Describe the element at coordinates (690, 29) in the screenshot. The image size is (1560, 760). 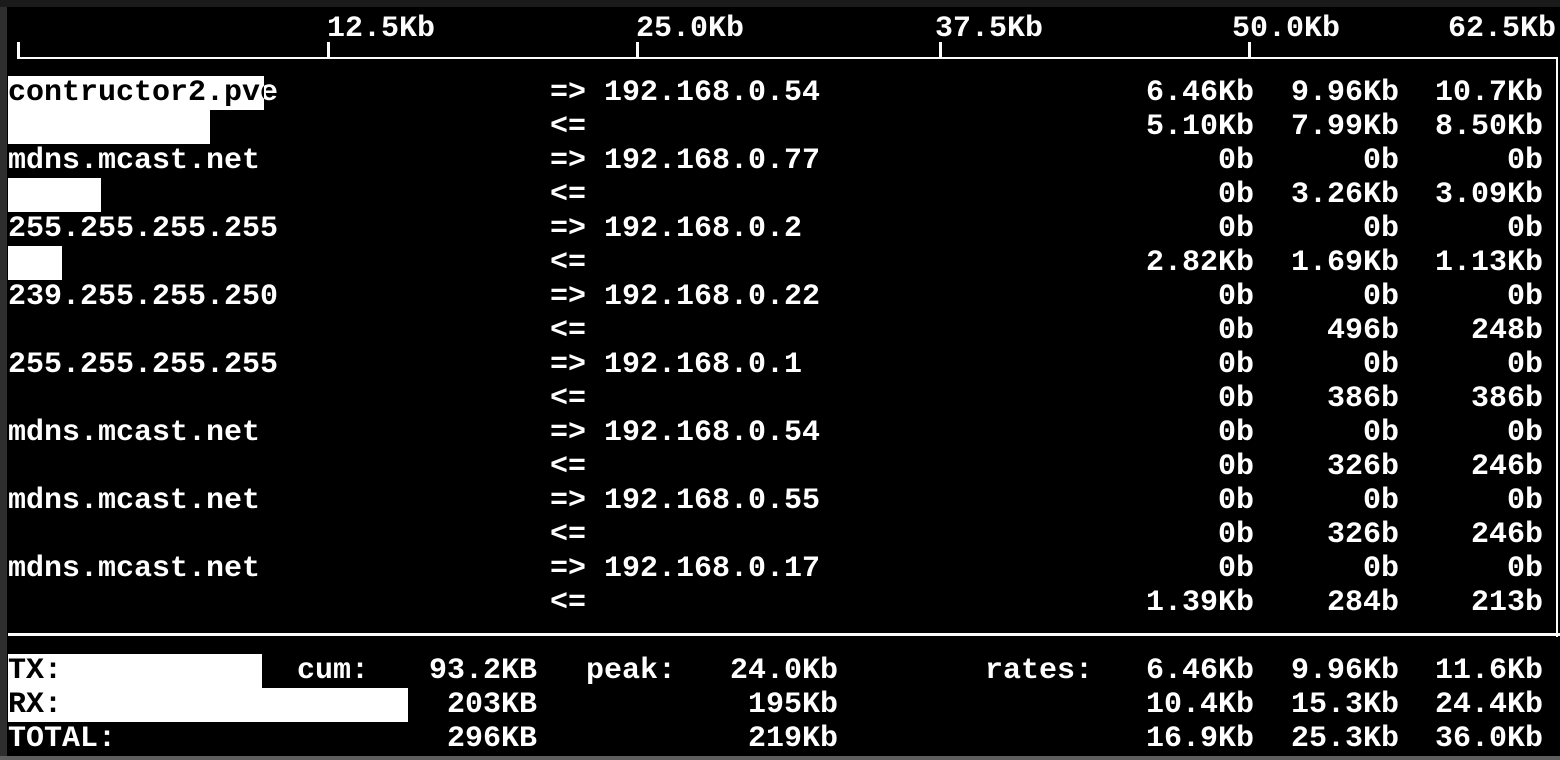
I see `scale-label: 25.0Kb` at that location.